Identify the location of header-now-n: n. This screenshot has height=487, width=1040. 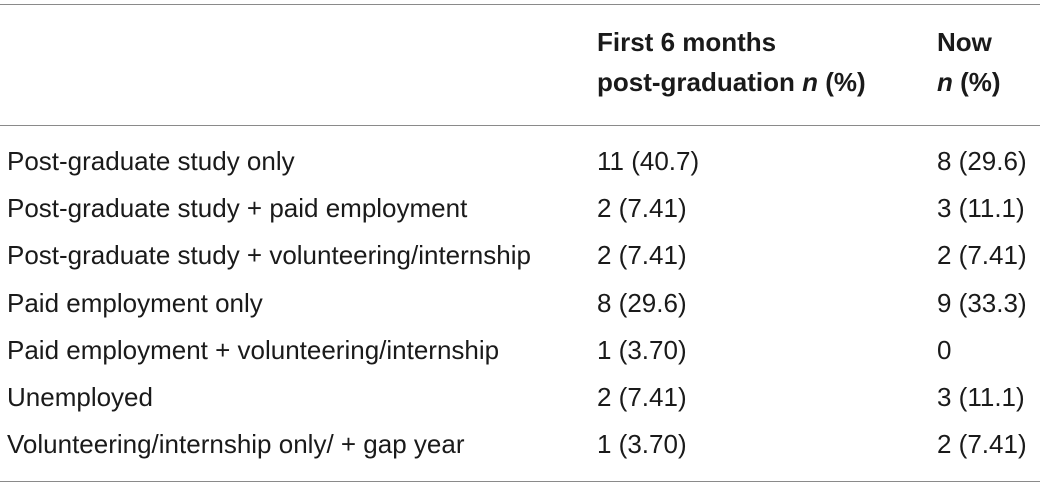
(945, 82).